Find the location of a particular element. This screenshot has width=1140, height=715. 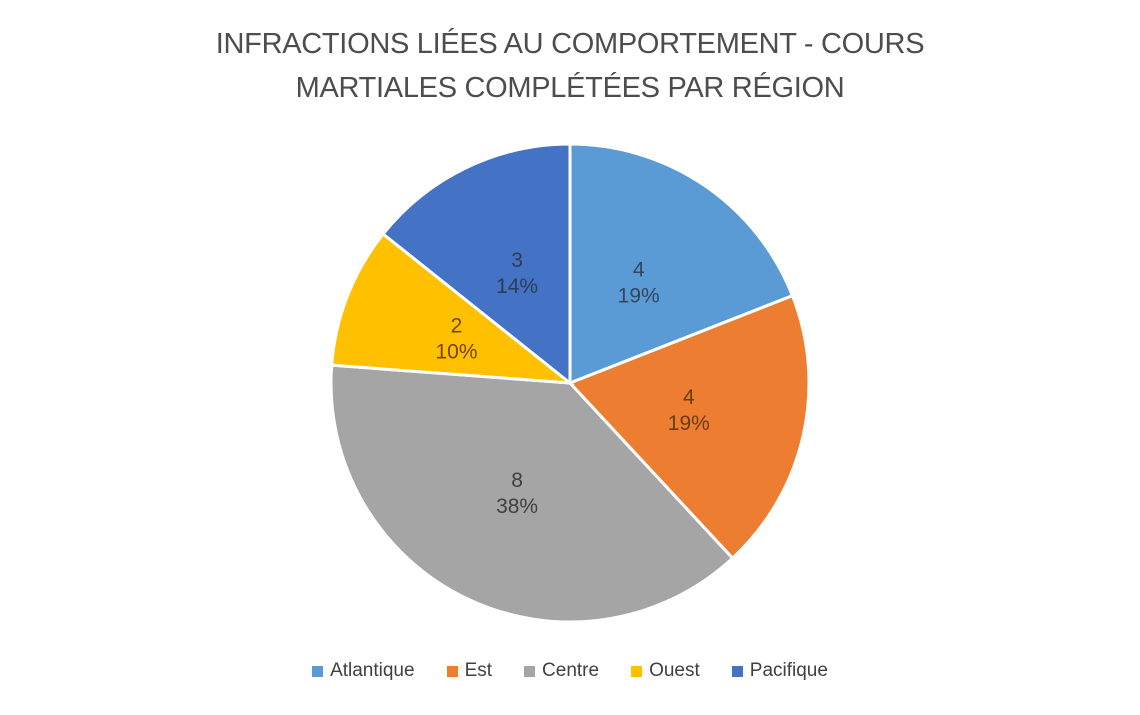

legend-item-centre: Centre is located at coordinates (561, 671).